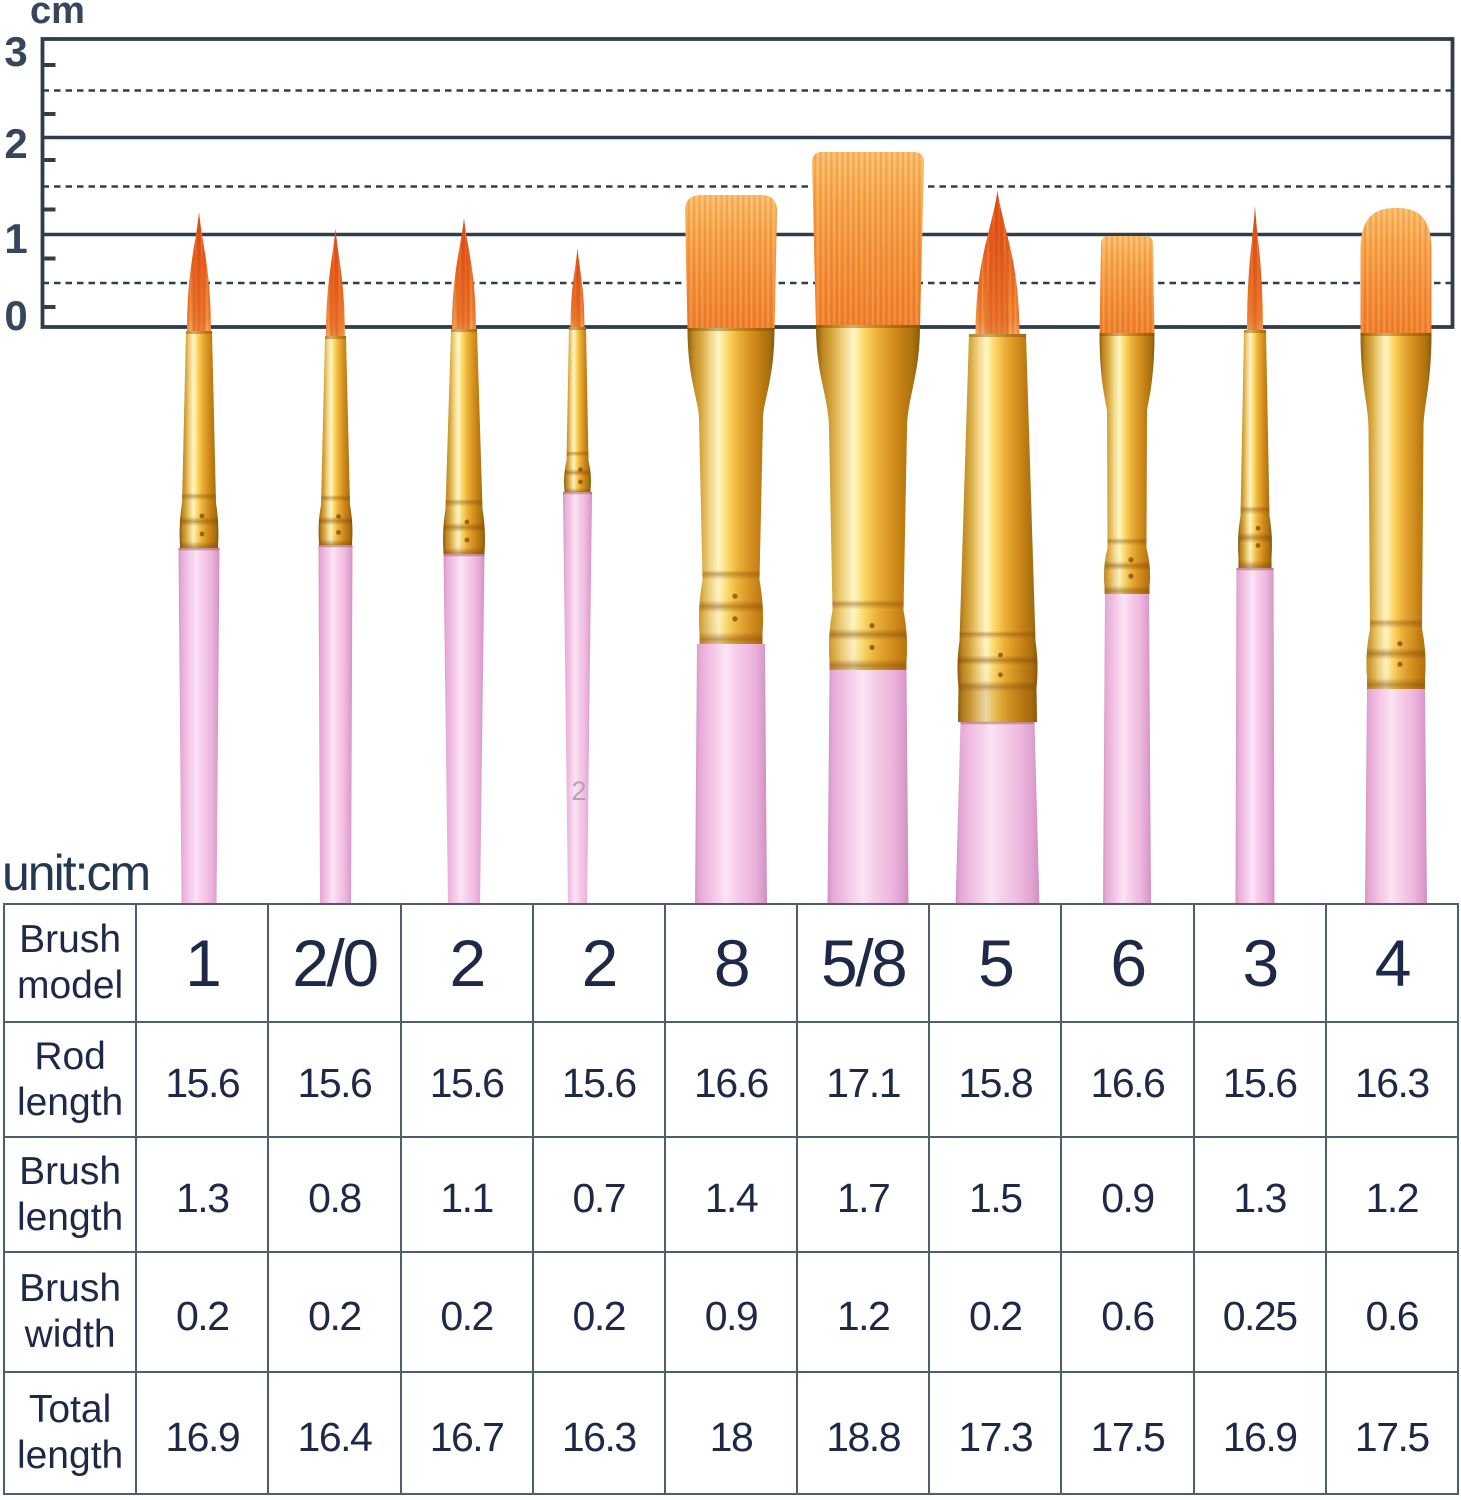 The width and height of the screenshot is (1461, 1500). I want to click on svg-text: 2, so click(578, 791).